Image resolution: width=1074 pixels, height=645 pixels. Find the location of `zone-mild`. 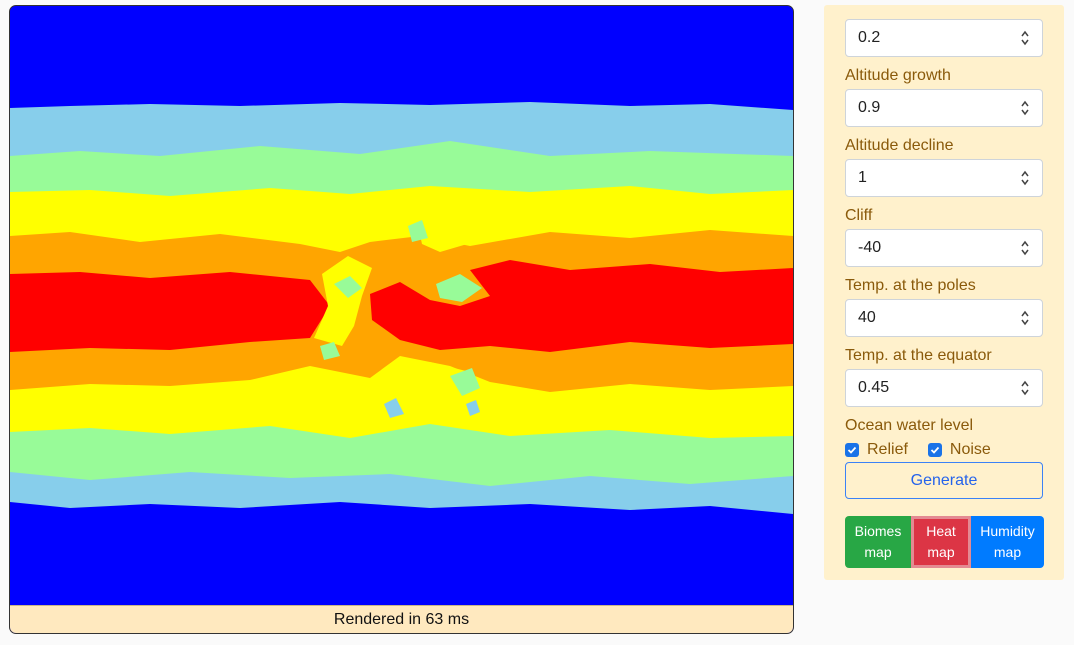

zone-mild is located at coordinates (401, 308).